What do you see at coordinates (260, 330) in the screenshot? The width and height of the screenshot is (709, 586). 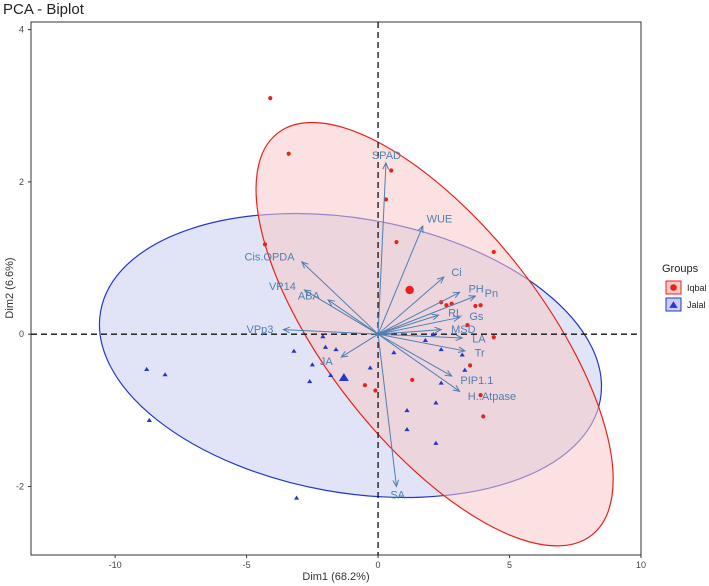 I see `variable-label-vpp3: VPp3` at bounding box center [260, 330].